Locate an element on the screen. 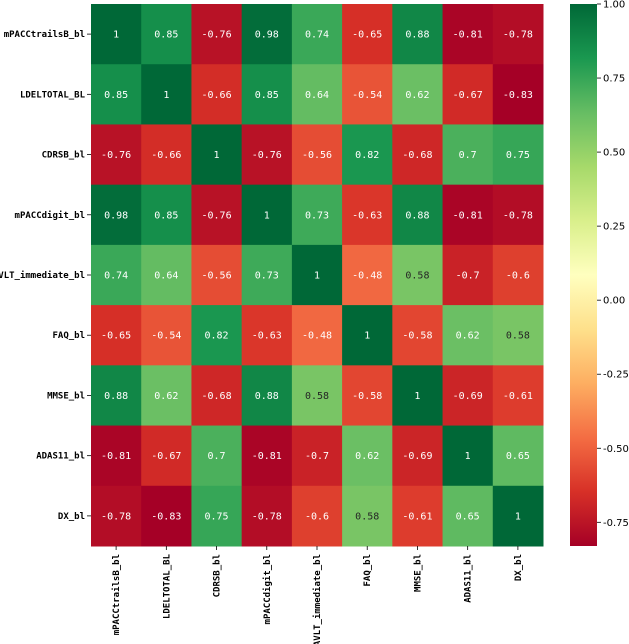  cell-value-label: 0.62 is located at coordinates (468, 336).